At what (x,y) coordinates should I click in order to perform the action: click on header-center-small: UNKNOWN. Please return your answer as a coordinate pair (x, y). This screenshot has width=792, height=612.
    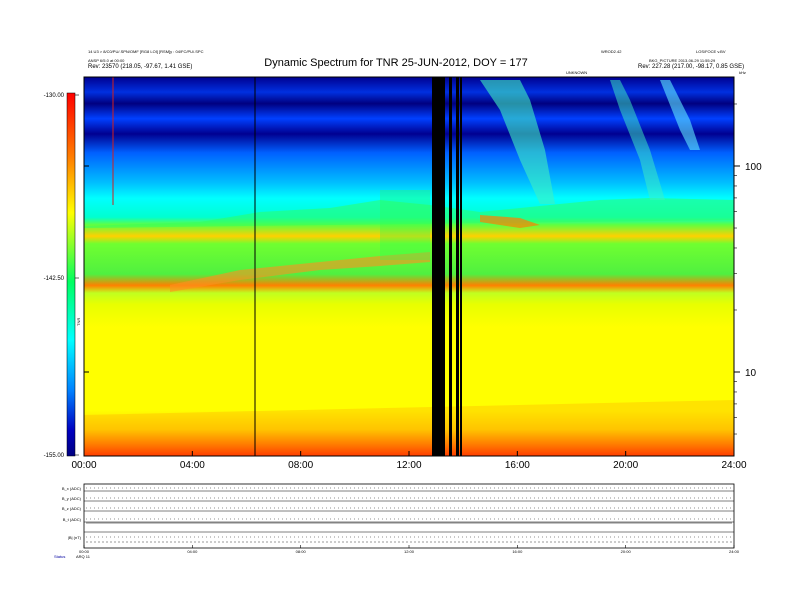
    Looking at the image, I should click on (577, 72).